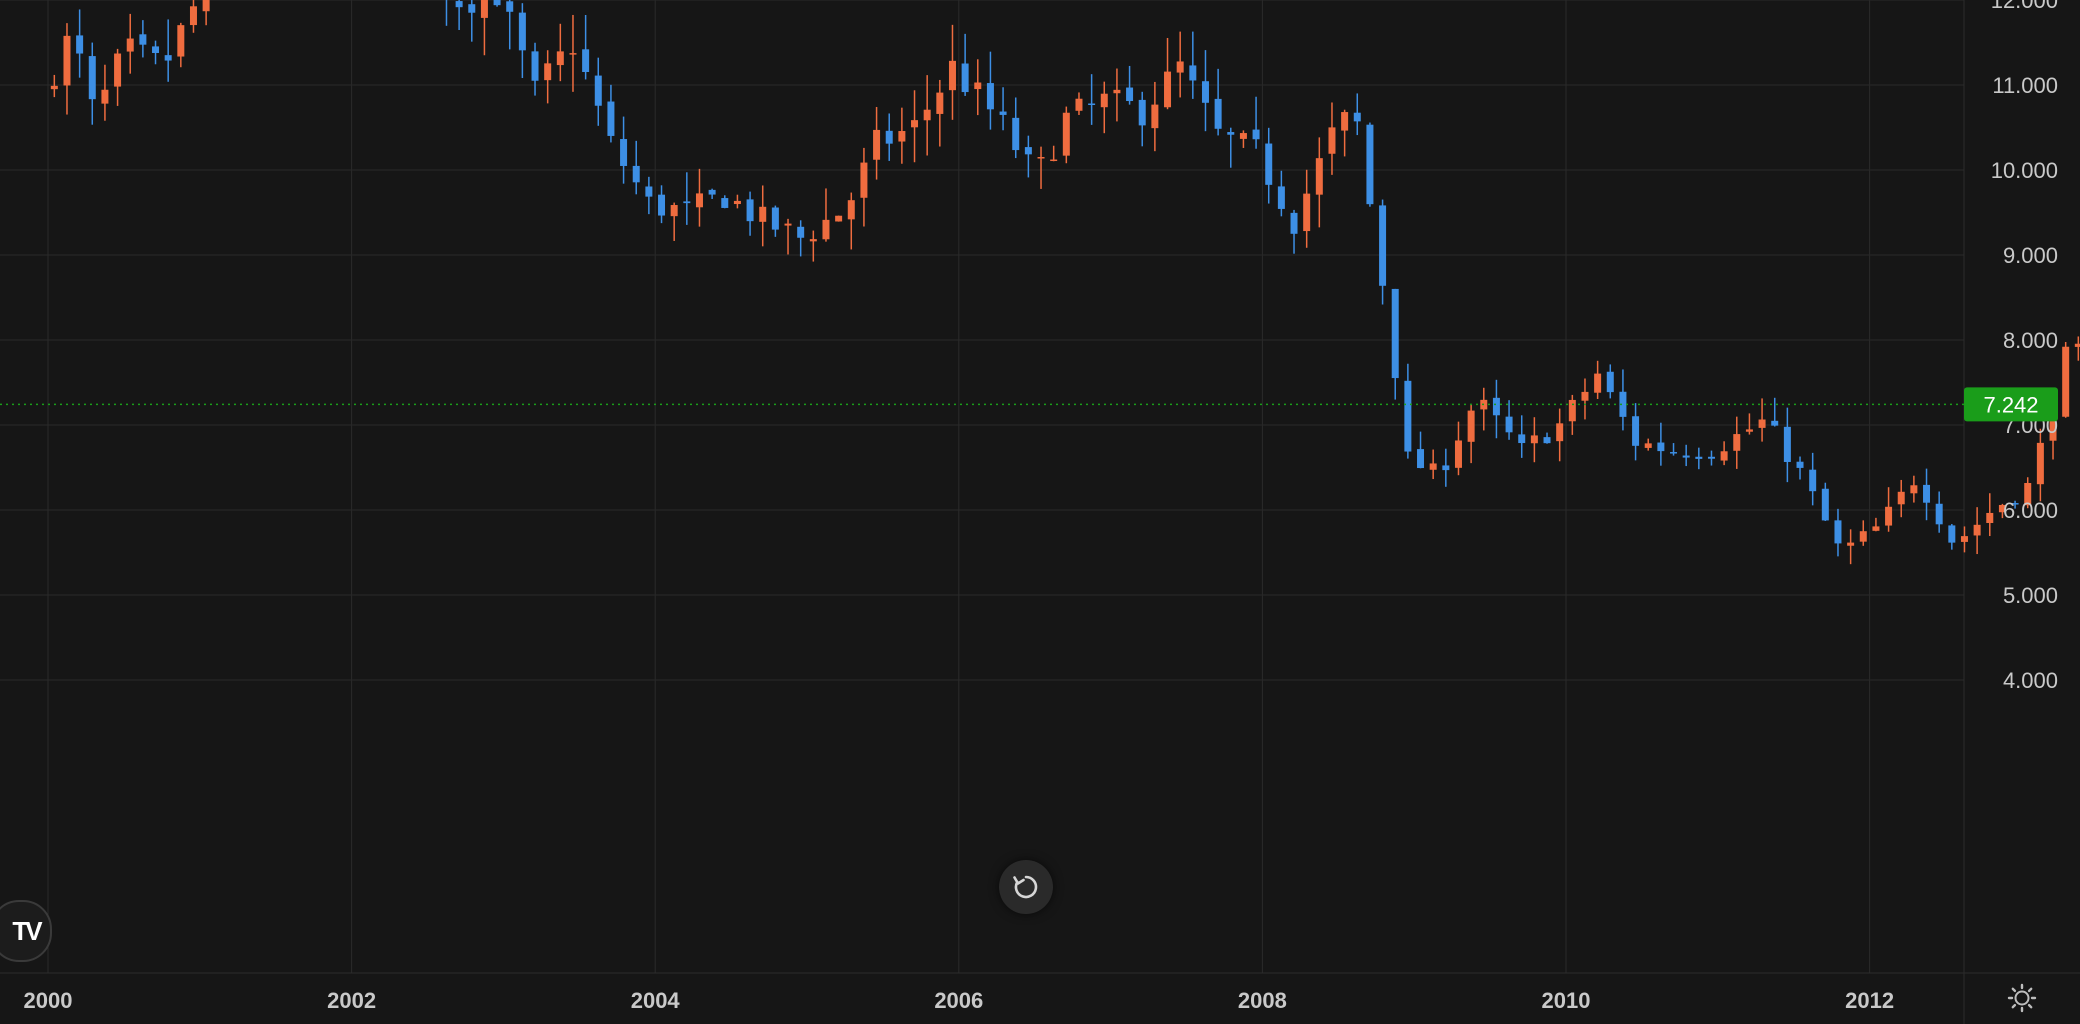 This screenshot has width=2080, height=1024. I want to click on price-tick-label: 11.000, so click(2025, 85).